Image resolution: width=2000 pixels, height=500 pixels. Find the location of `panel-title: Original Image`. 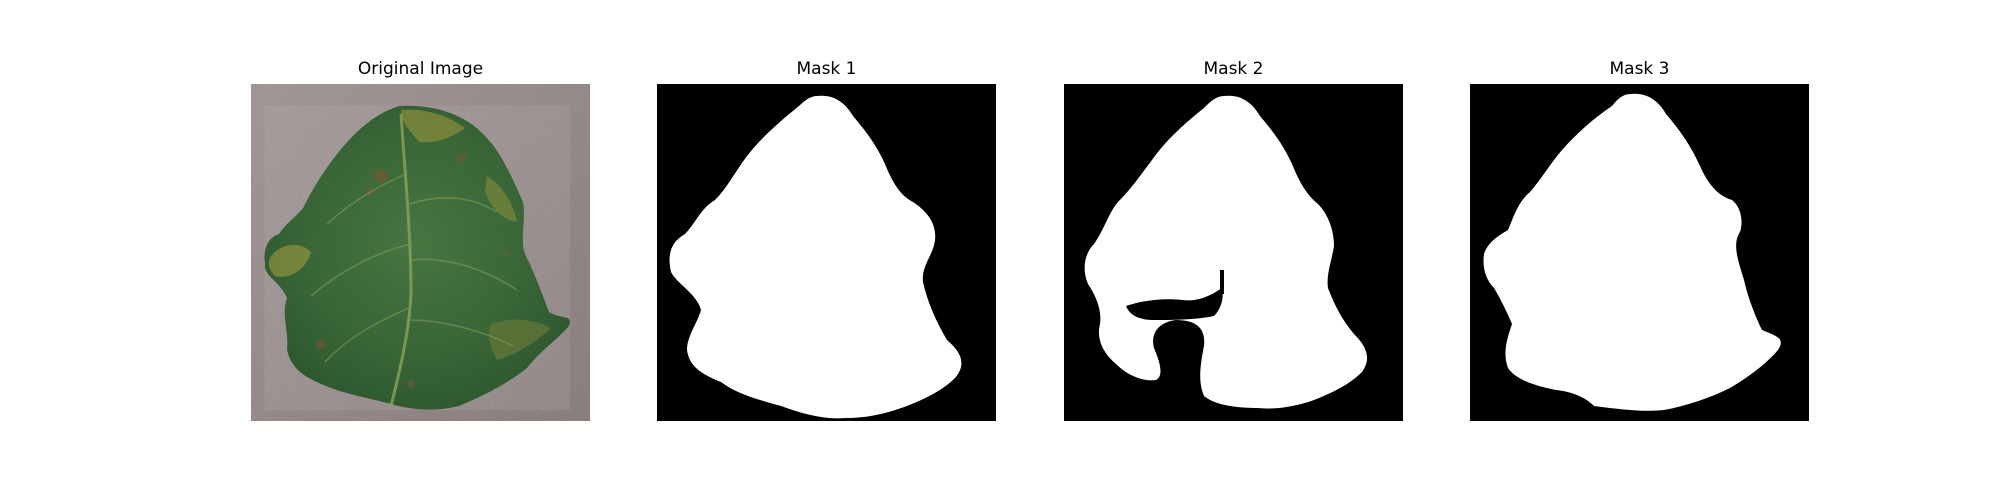

panel-title: Original Image is located at coordinates (420, 69).